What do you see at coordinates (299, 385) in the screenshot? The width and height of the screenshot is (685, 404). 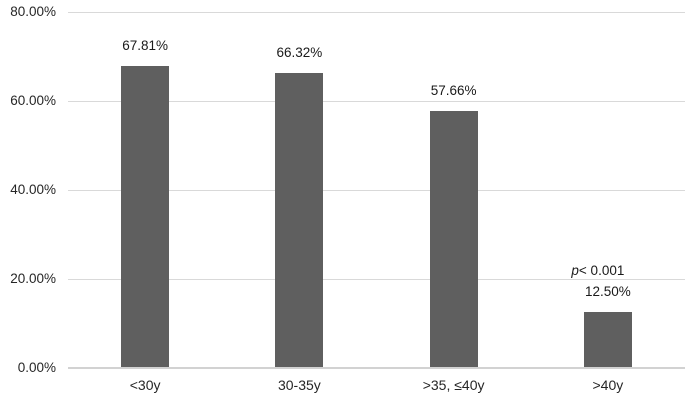 I see `x-axis-tick-label: 30-35y` at bounding box center [299, 385].